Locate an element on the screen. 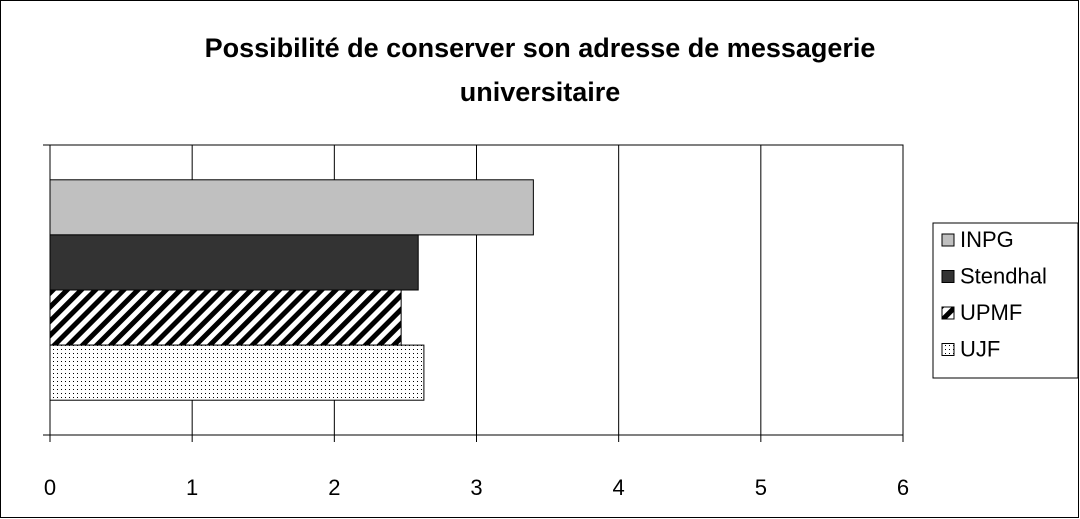 This screenshot has height=519, width=1080. legend-label: Stendhal is located at coordinates (1003, 275).